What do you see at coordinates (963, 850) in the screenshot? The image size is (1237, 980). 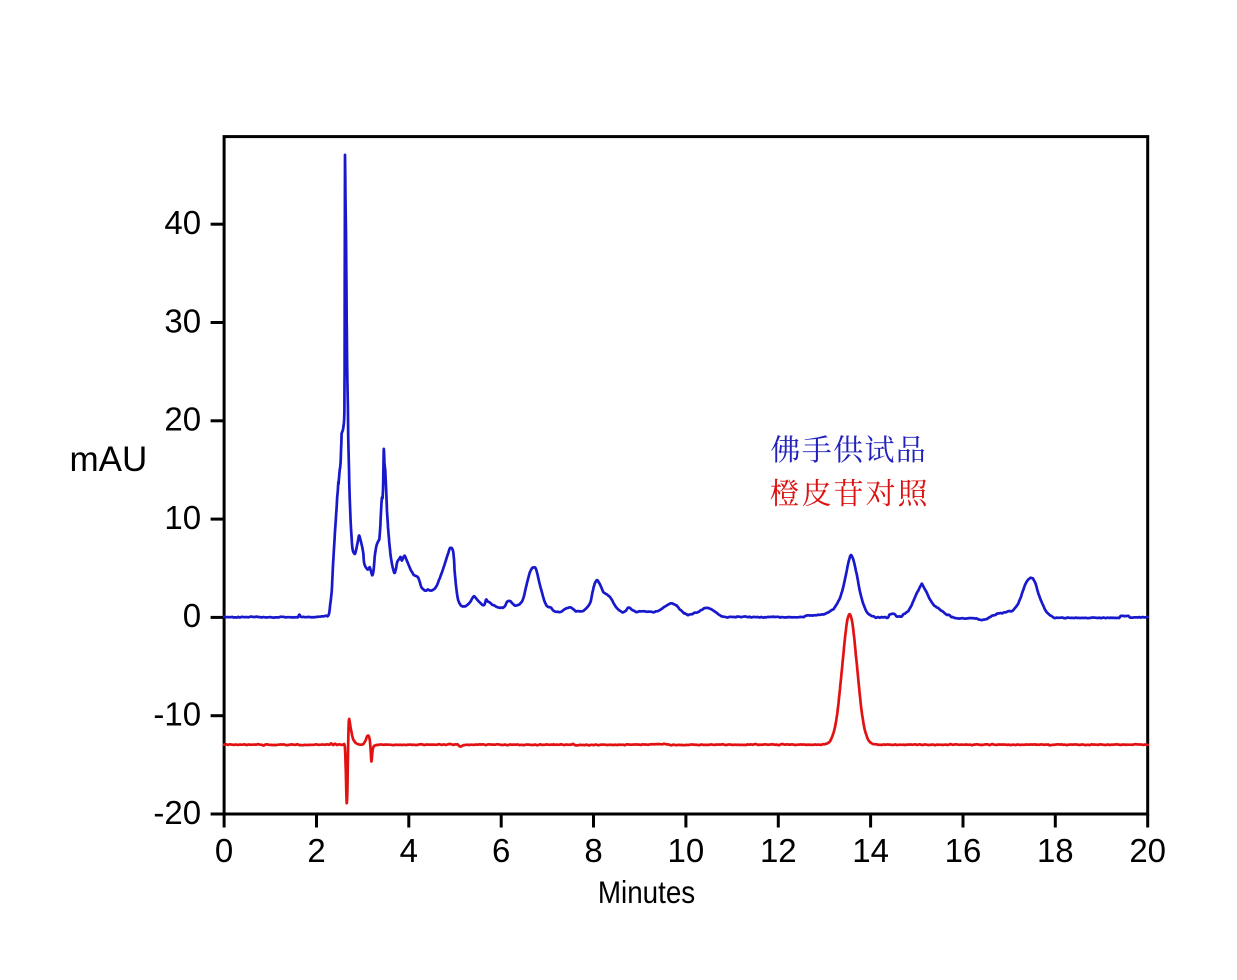 I see `svg-text: 16` at bounding box center [963, 850].